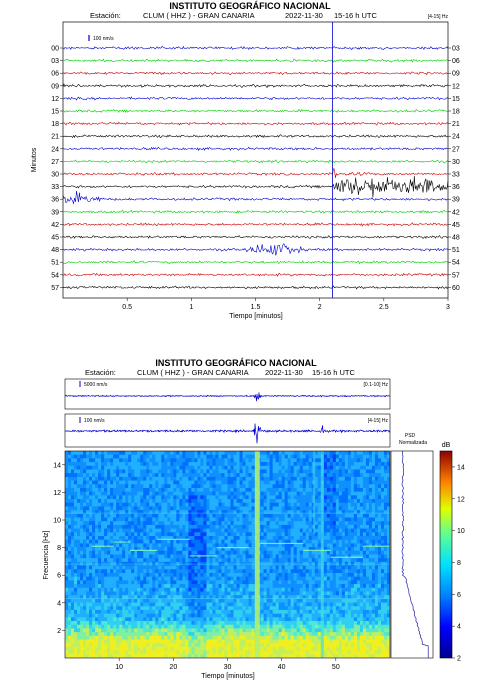  I want to click on trace-row, so click(255, 110).